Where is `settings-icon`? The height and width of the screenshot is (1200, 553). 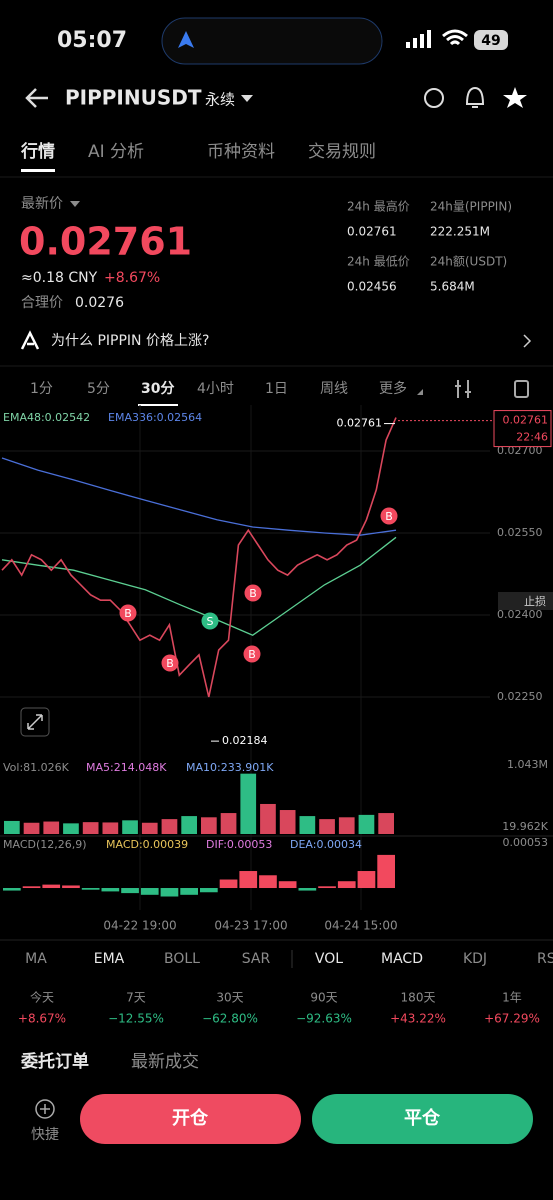 settings-icon is located at coordinates (463, 389).